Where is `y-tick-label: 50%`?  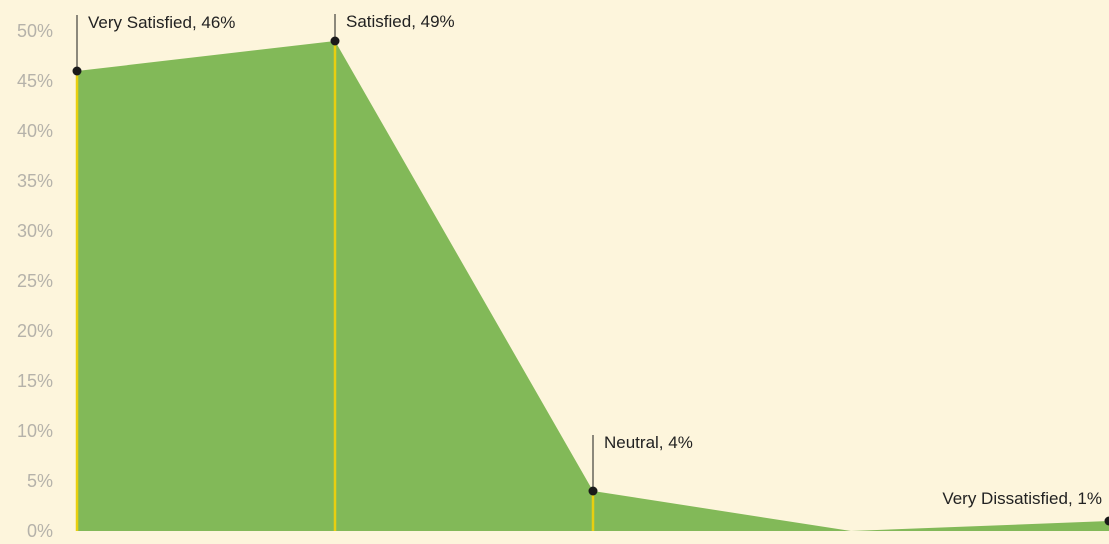
y-tick-label: 50% is located at coordinates (35, 31).